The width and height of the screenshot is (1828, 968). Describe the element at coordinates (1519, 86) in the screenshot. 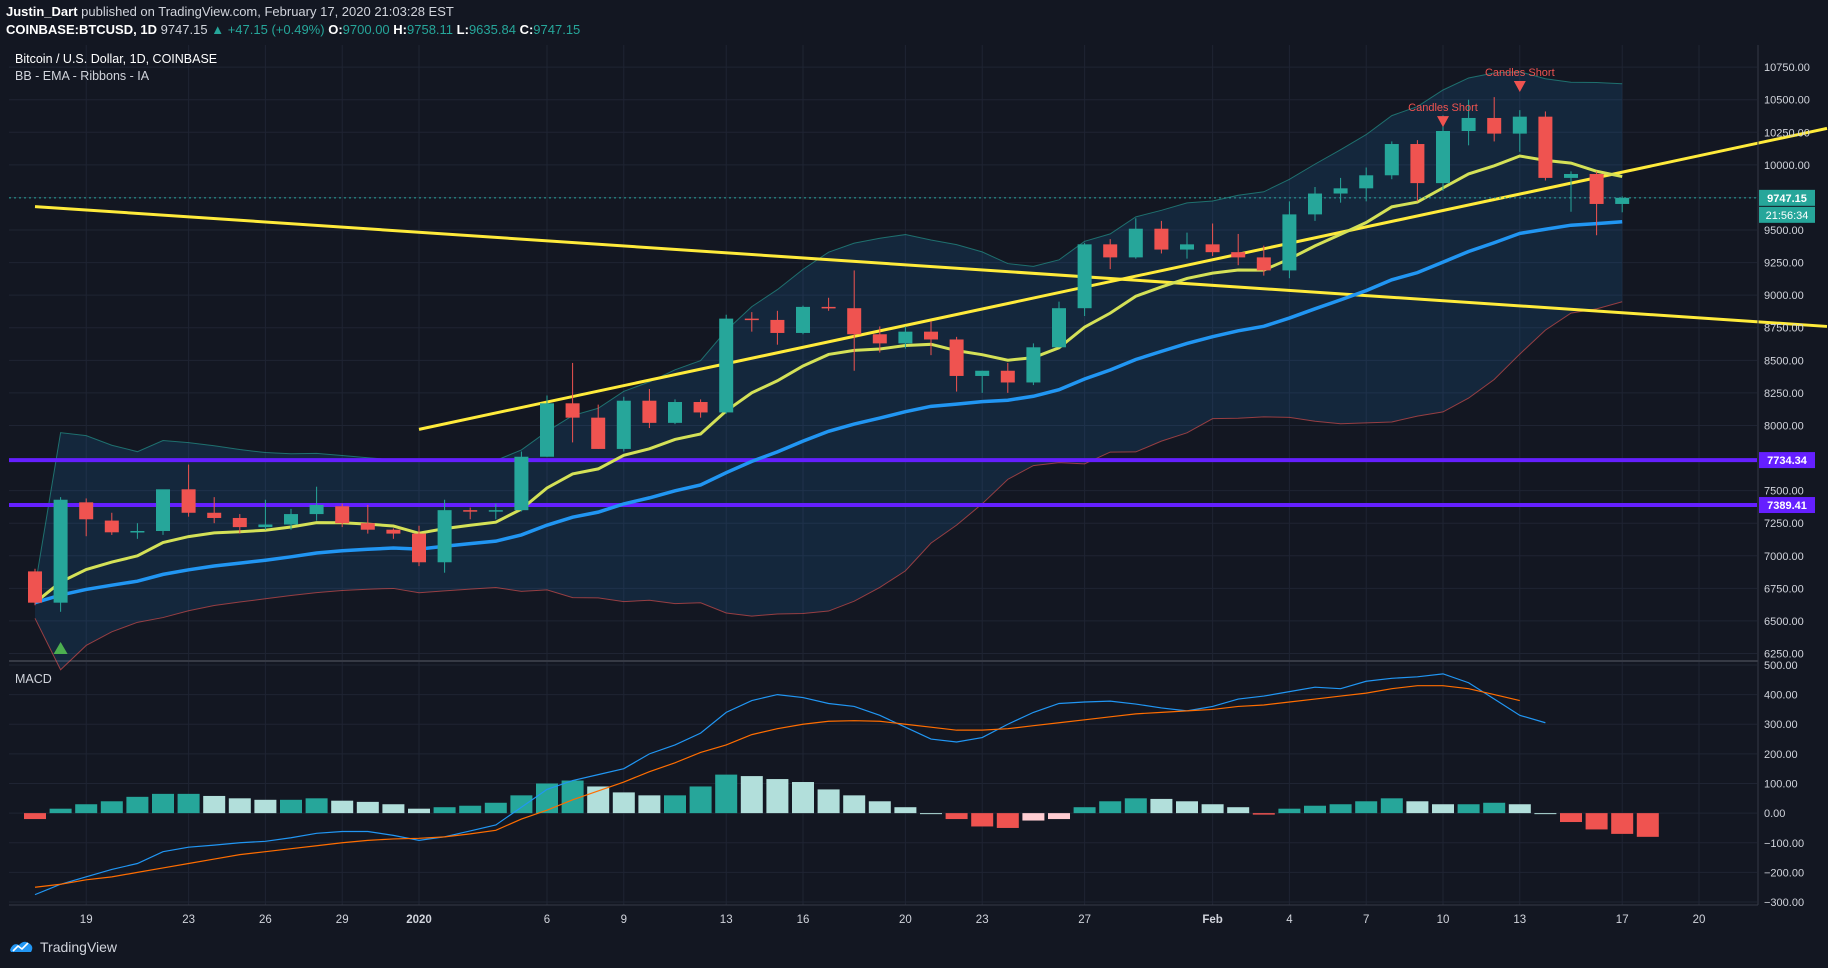

I see `short-signal-triangle-icon` at that location.